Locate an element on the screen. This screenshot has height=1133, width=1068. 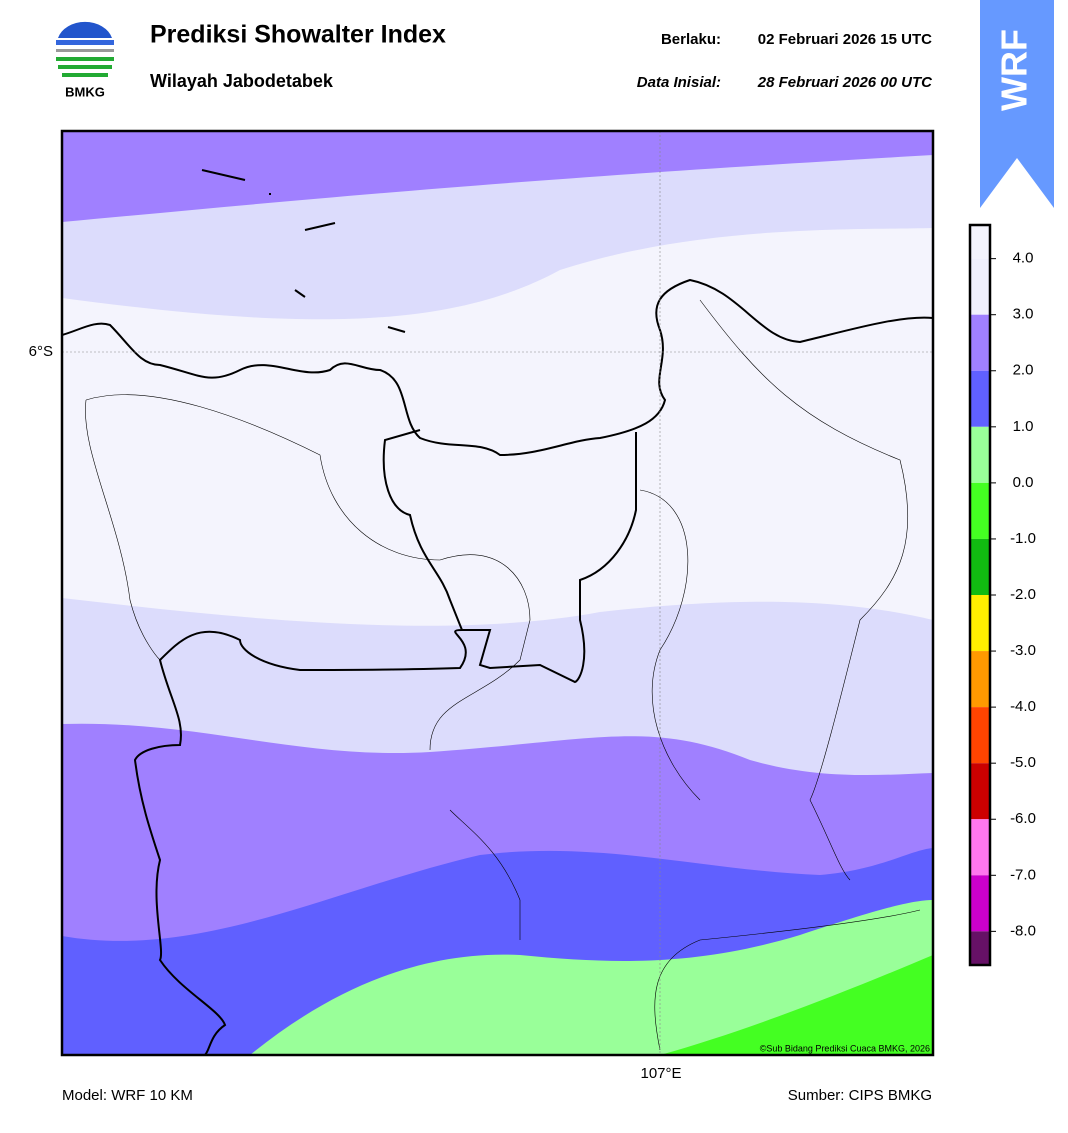
lon-label: 107°E is located at coordinates (660, 1073).